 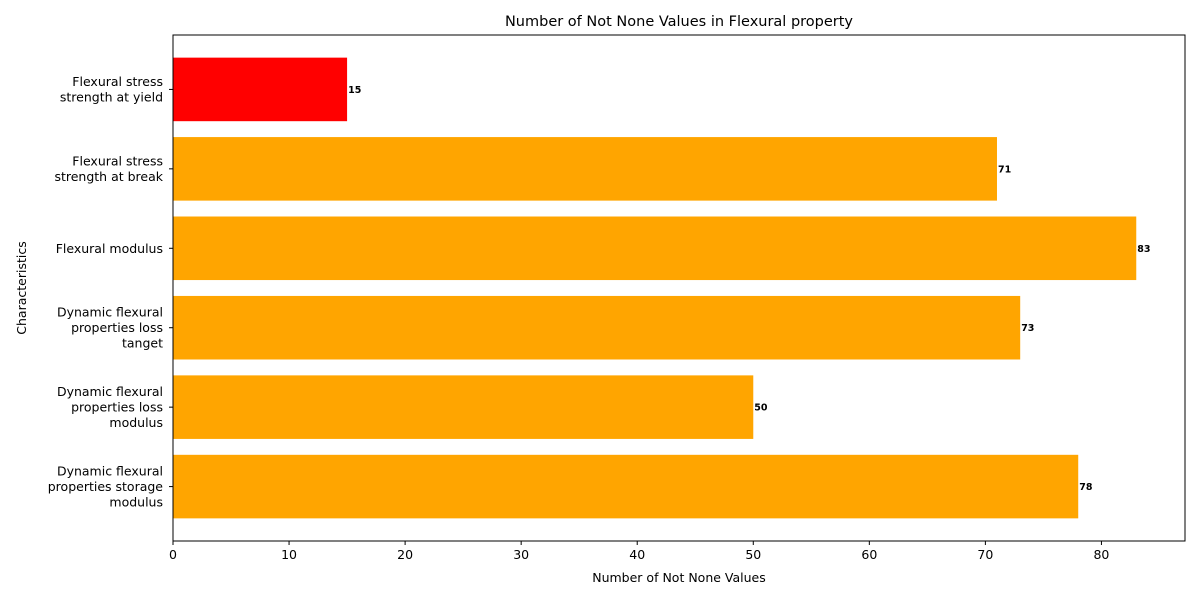 I want to click on value-label: 15, so click(x=354, y=90).